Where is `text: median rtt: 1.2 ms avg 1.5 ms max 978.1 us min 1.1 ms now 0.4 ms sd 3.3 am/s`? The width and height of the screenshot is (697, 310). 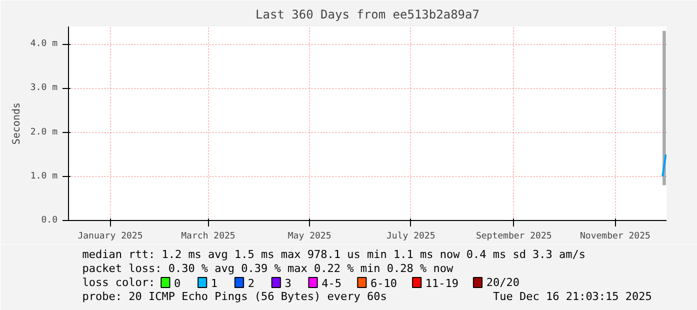
text: median rtt: 1.2 ms avg 1.5 ms max 978.1 us min 1.1 ms now 0.4 ms sd 3.3 am/s is located at coordinates (334, 254).